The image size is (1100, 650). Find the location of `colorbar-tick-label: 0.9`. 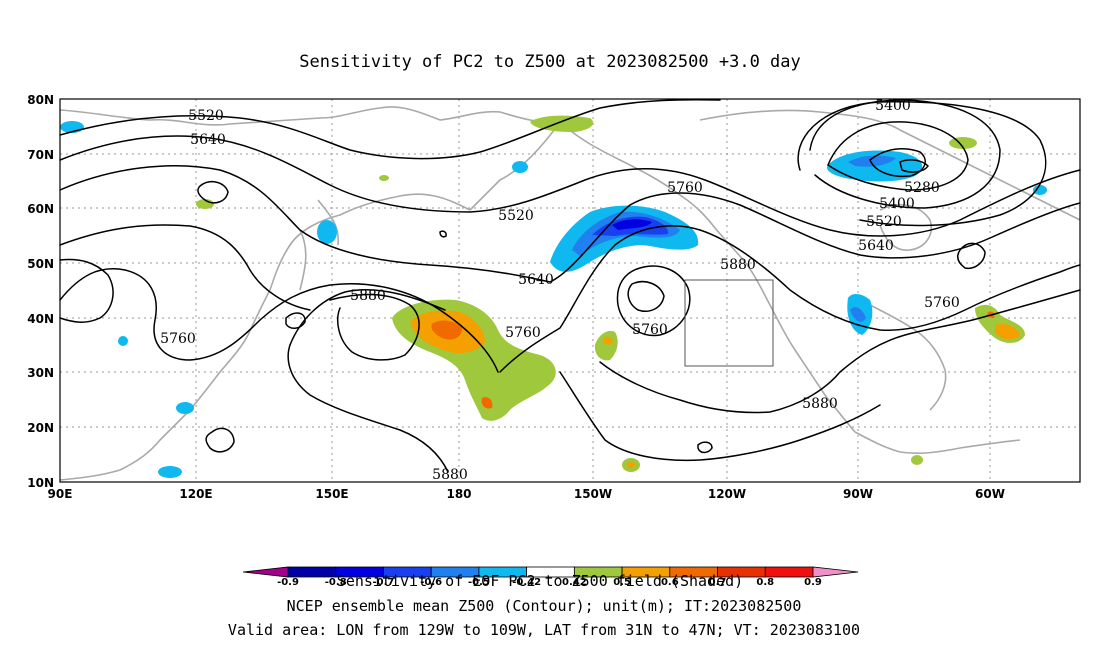

colorbar-tick-label: 0.9 is located at coordinates (813, 582).